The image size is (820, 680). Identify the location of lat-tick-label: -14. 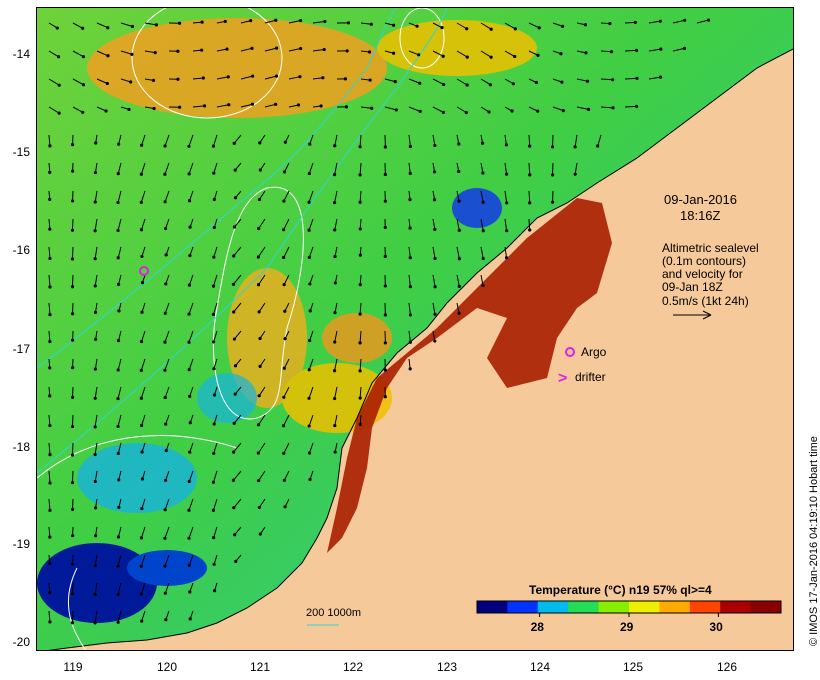
(21, 54).